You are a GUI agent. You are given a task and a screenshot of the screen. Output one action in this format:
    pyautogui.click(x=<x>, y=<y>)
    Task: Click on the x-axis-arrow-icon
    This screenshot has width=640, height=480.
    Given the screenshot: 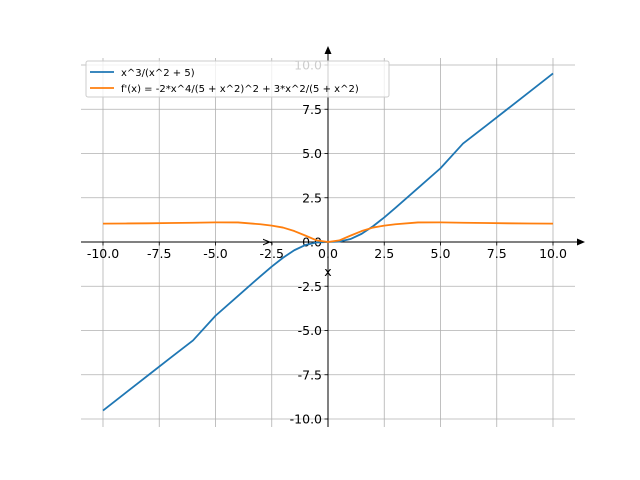 What is the action you would take?
    pyautogui.click(x=581, y=242)
    